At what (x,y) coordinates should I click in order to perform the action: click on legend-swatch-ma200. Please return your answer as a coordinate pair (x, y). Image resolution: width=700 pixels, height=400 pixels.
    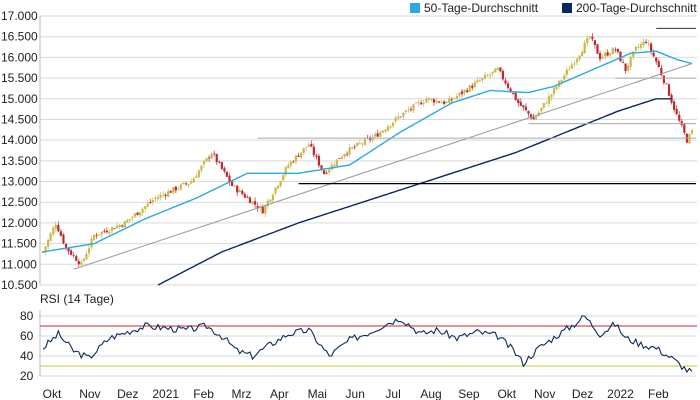
    Looking at the image, I should click on (567, 8).